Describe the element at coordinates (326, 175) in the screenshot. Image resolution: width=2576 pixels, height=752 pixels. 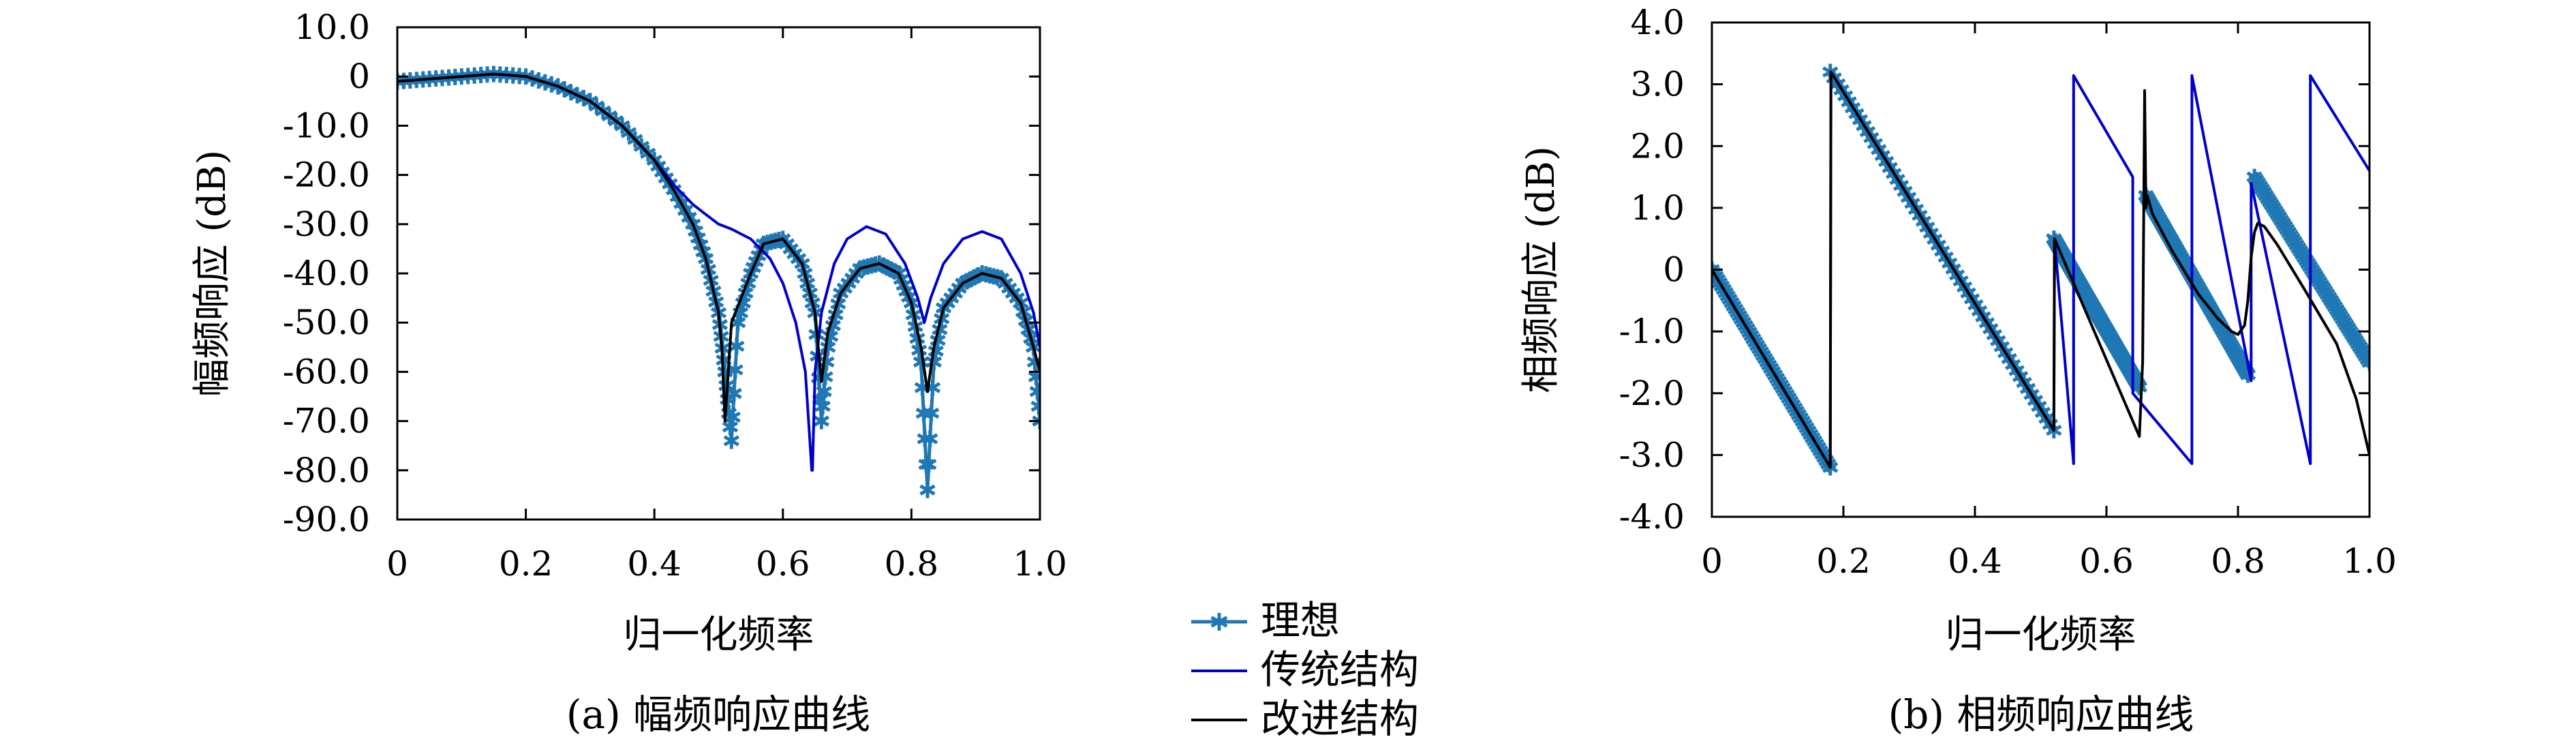
I see `y-tick-label: -20.0` at that location.